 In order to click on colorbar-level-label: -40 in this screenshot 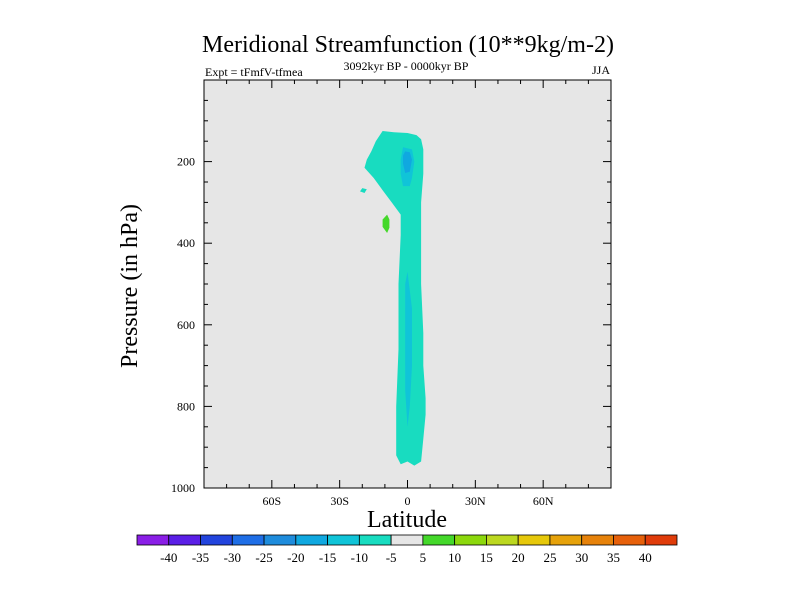, I will do `click(168, 557)`.